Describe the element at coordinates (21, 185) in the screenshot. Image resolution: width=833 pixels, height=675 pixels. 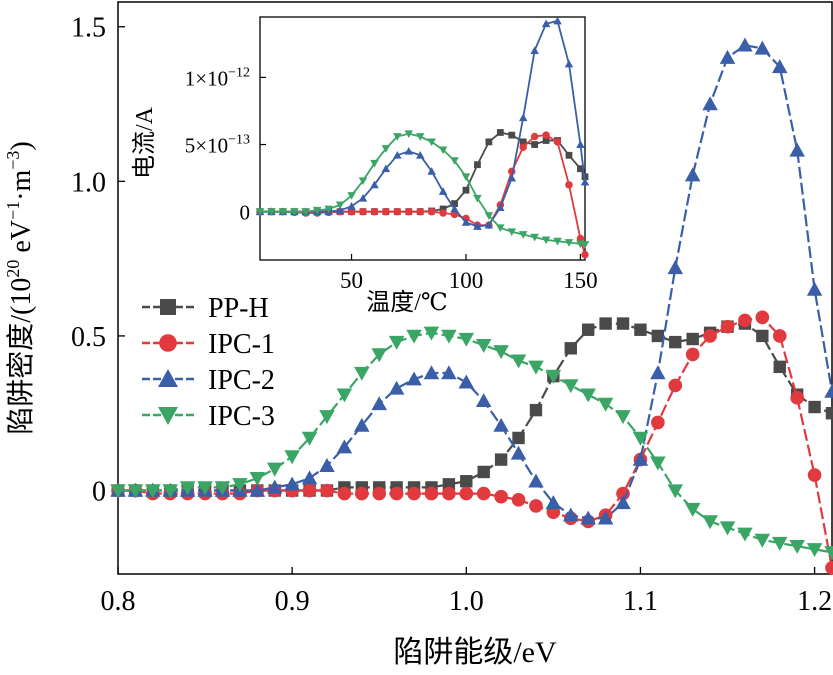
I see `main-y-axis-title-mid2: ·m` at that location.